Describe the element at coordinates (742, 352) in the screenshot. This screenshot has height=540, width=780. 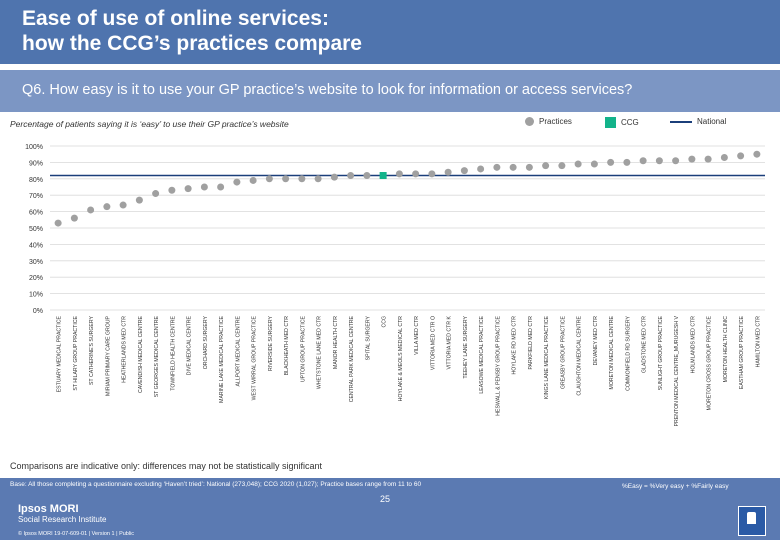
I see `x-tick-label: EASTHAM GROUP PRACTICE` at that location.